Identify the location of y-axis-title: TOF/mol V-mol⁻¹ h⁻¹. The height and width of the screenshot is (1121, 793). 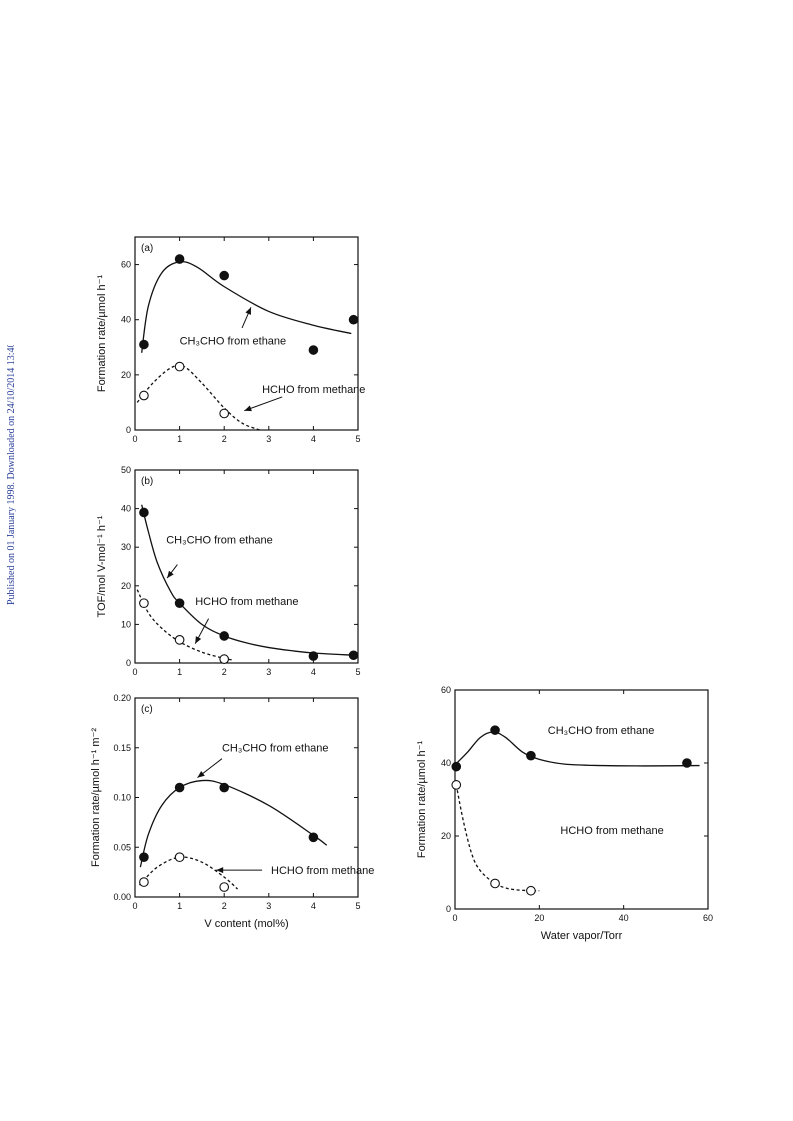
(102, 566).